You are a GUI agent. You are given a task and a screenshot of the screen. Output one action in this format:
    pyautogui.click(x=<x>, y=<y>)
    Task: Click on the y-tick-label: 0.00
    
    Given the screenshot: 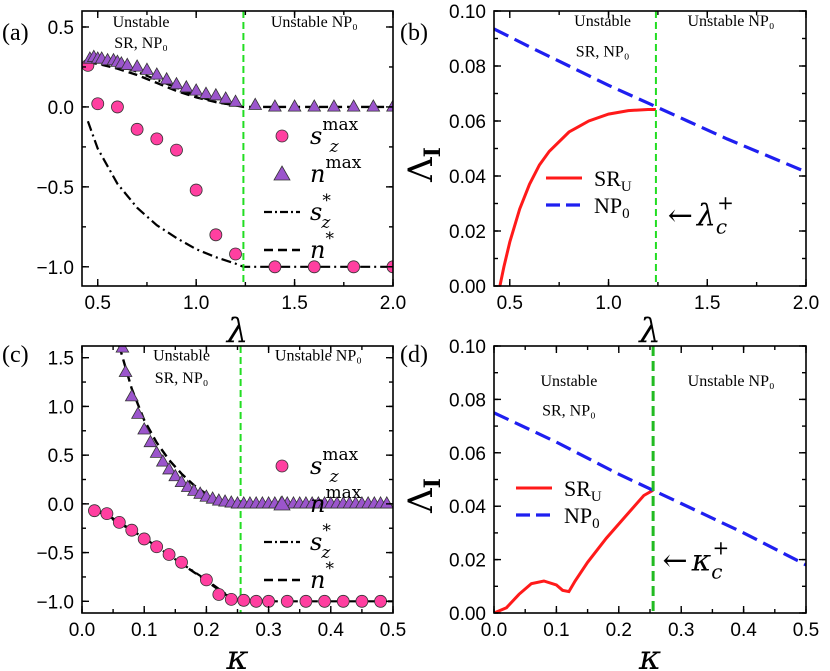 What is the action you would take?
    pyautogui.click(x=467, y=287)
    